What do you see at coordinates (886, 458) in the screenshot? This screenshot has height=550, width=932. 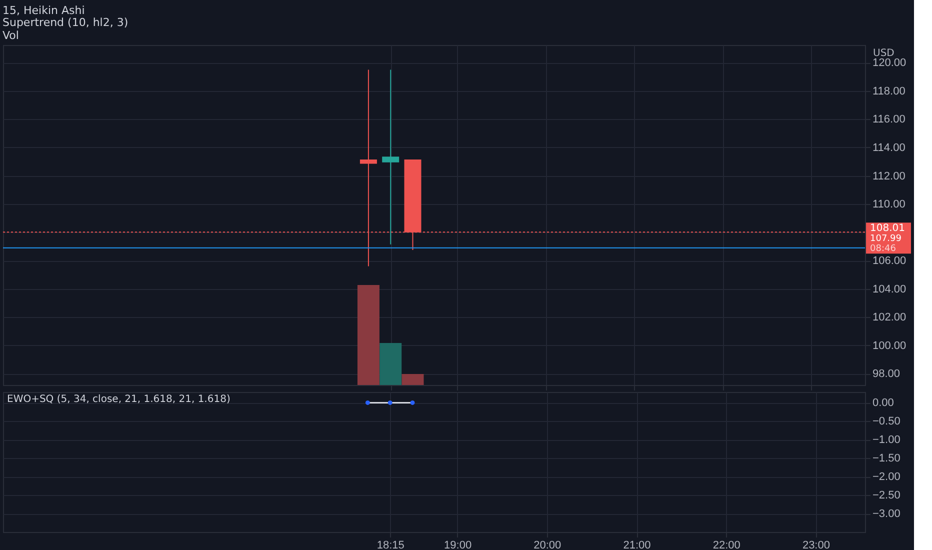 I see `y-tick-label: −1.50` at bounding box center [886, 458].